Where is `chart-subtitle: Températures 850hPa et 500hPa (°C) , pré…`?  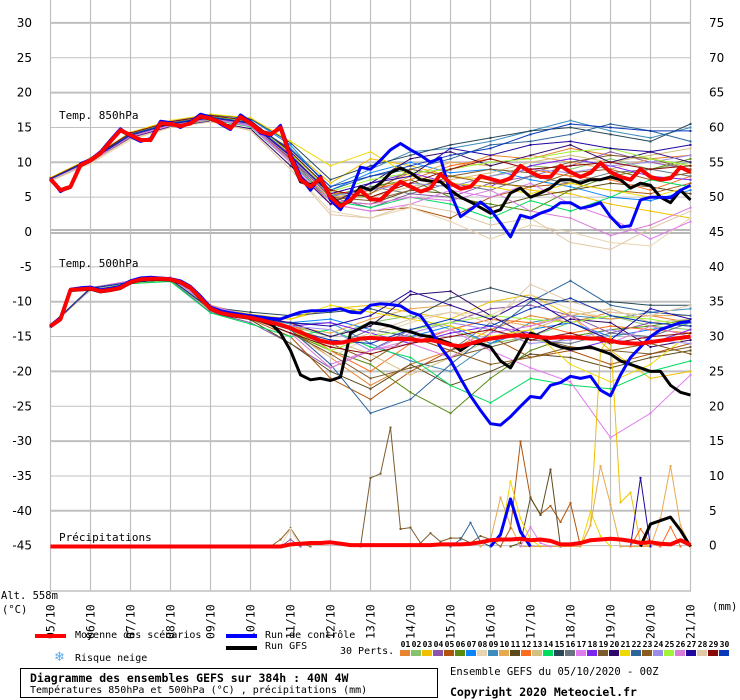 chart-subtitle: Températures 850hPa et 500hPa (°C) , pré… is located at coordinates (199, 690).